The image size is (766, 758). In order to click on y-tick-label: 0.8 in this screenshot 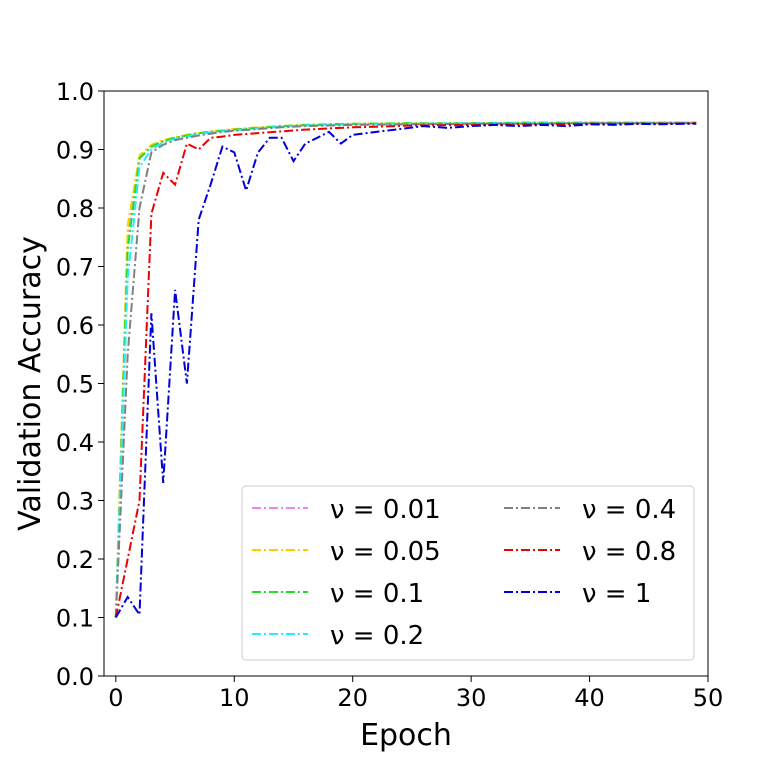, I will do `click(75, 209)`.